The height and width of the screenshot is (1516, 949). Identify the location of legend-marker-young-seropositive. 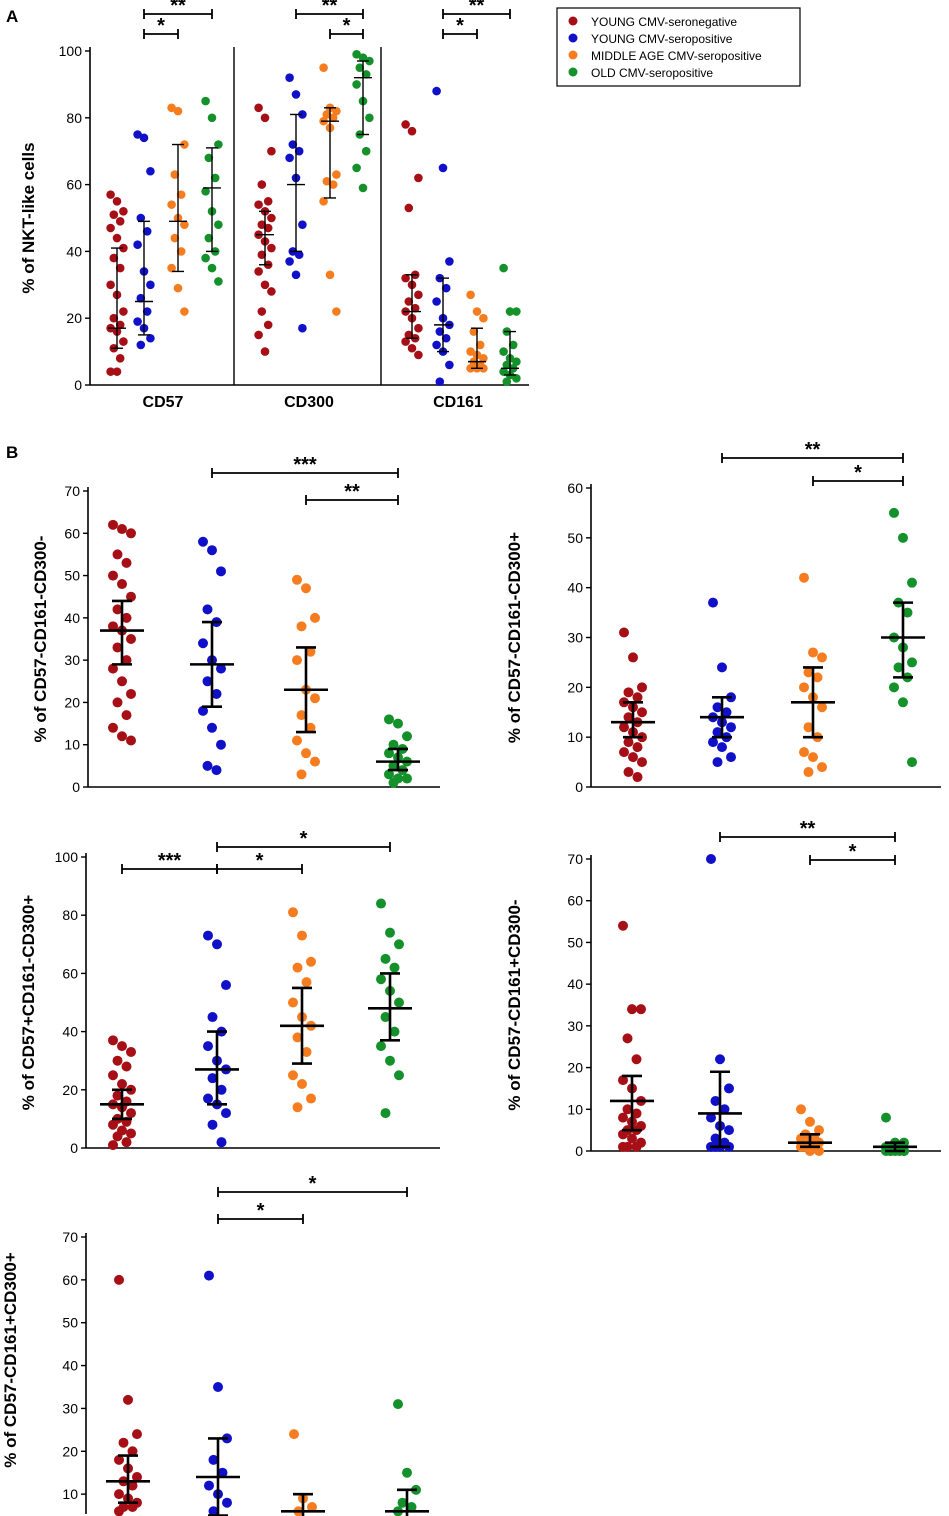
(573, 38).